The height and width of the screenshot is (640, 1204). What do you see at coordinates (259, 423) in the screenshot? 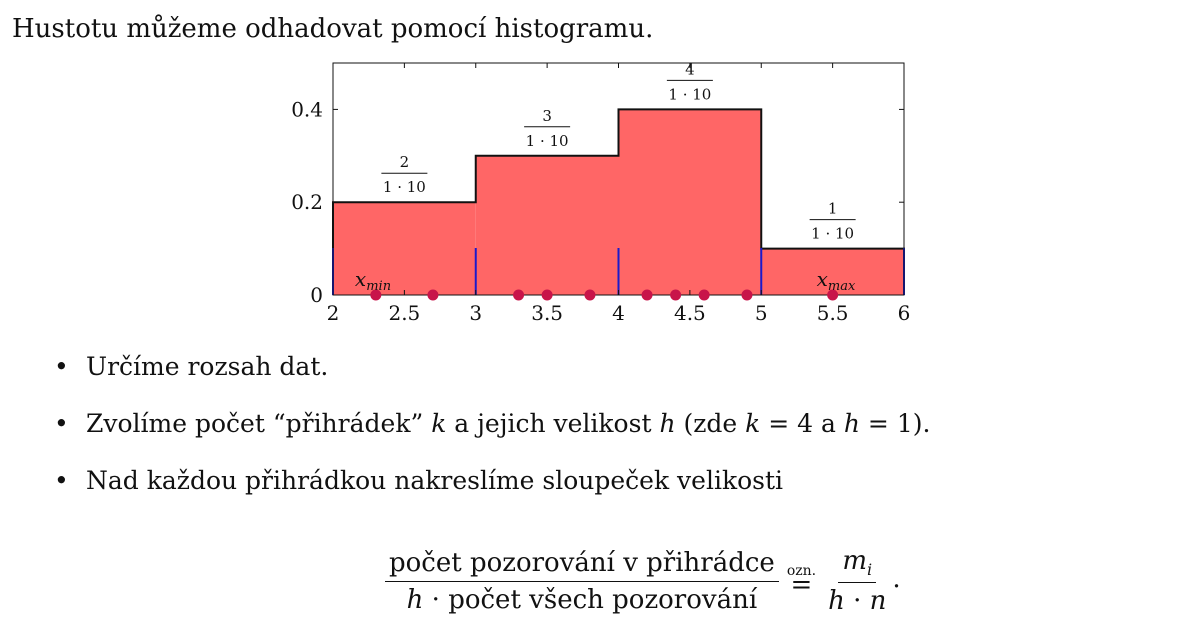
I see `bullet-text: Zvolíme počet “přihrádek”` at bounding box center [259, 423].